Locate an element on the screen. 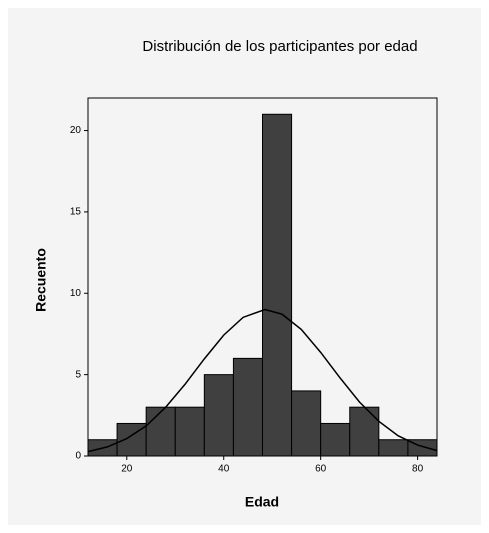 The width and height of the screenshot is (489, 533). y-tick-label: 5 is located at coordinates (78, 374).